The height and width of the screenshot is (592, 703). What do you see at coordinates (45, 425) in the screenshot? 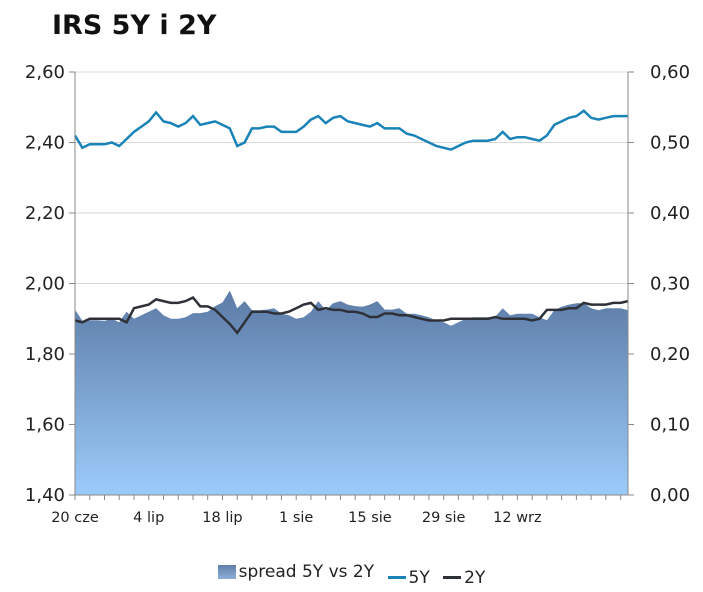
I see `left-tick-label: 1,60` at bounding box center [45, 425].